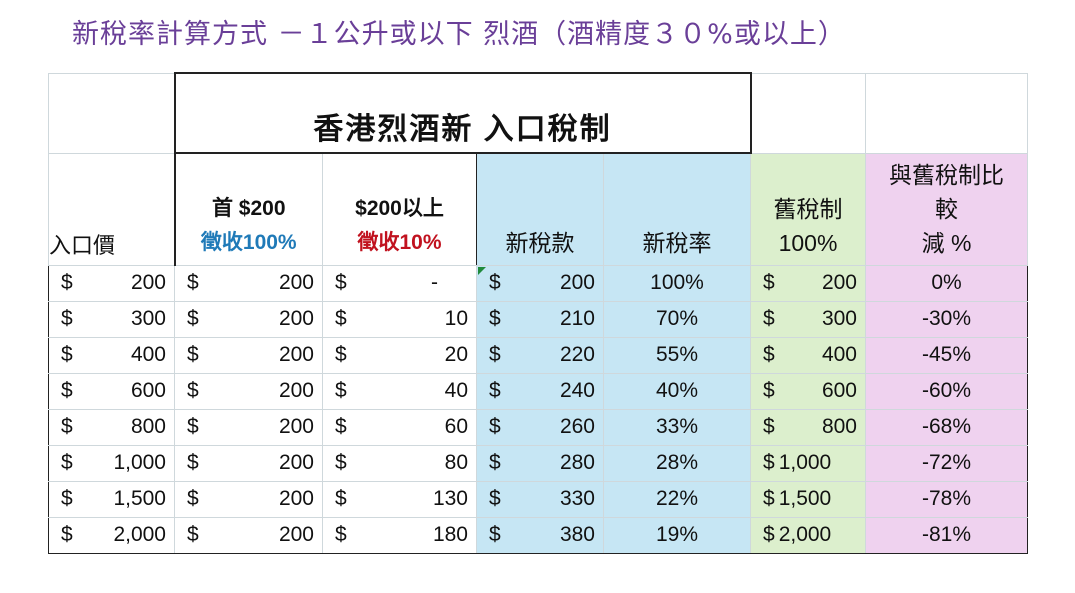  Describe the element at coordinates (677, 463) in the screenshot. I see `cell-rate: 28%` at that location.